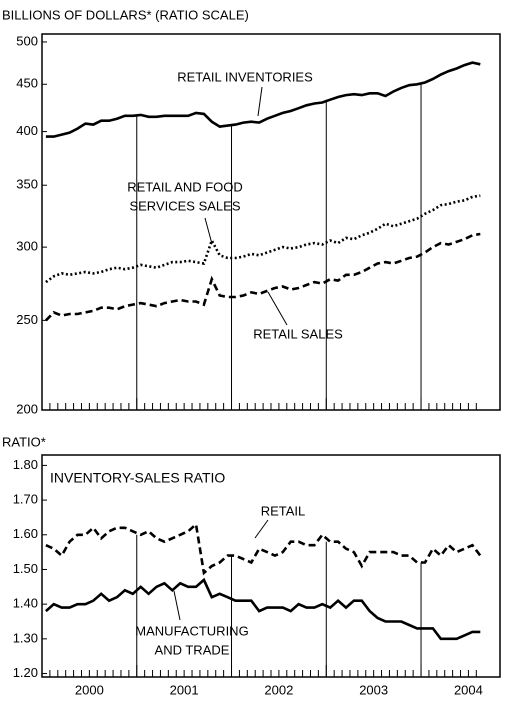  Describe the element at coordinates (191, 630) in the screenshot. I see `series-label: MANUFACTURING` at that location.